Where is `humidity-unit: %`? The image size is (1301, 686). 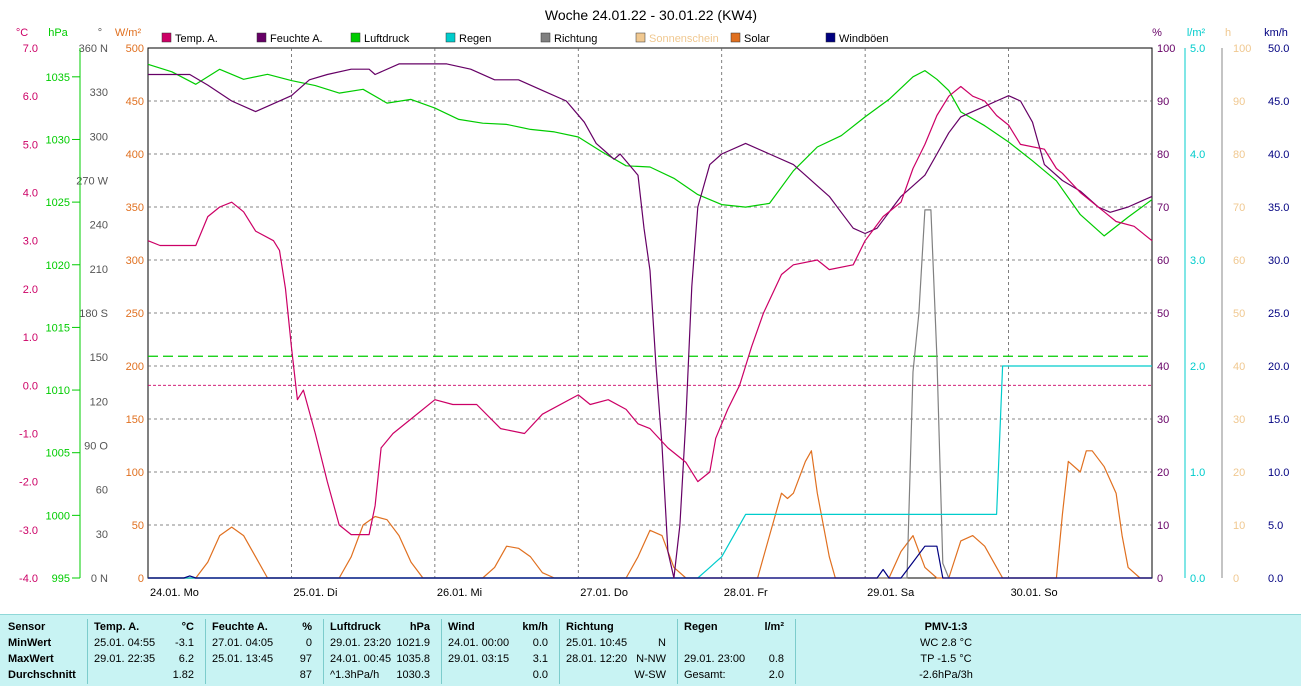 humidity-unit: % is located at coordinates (307, 627).